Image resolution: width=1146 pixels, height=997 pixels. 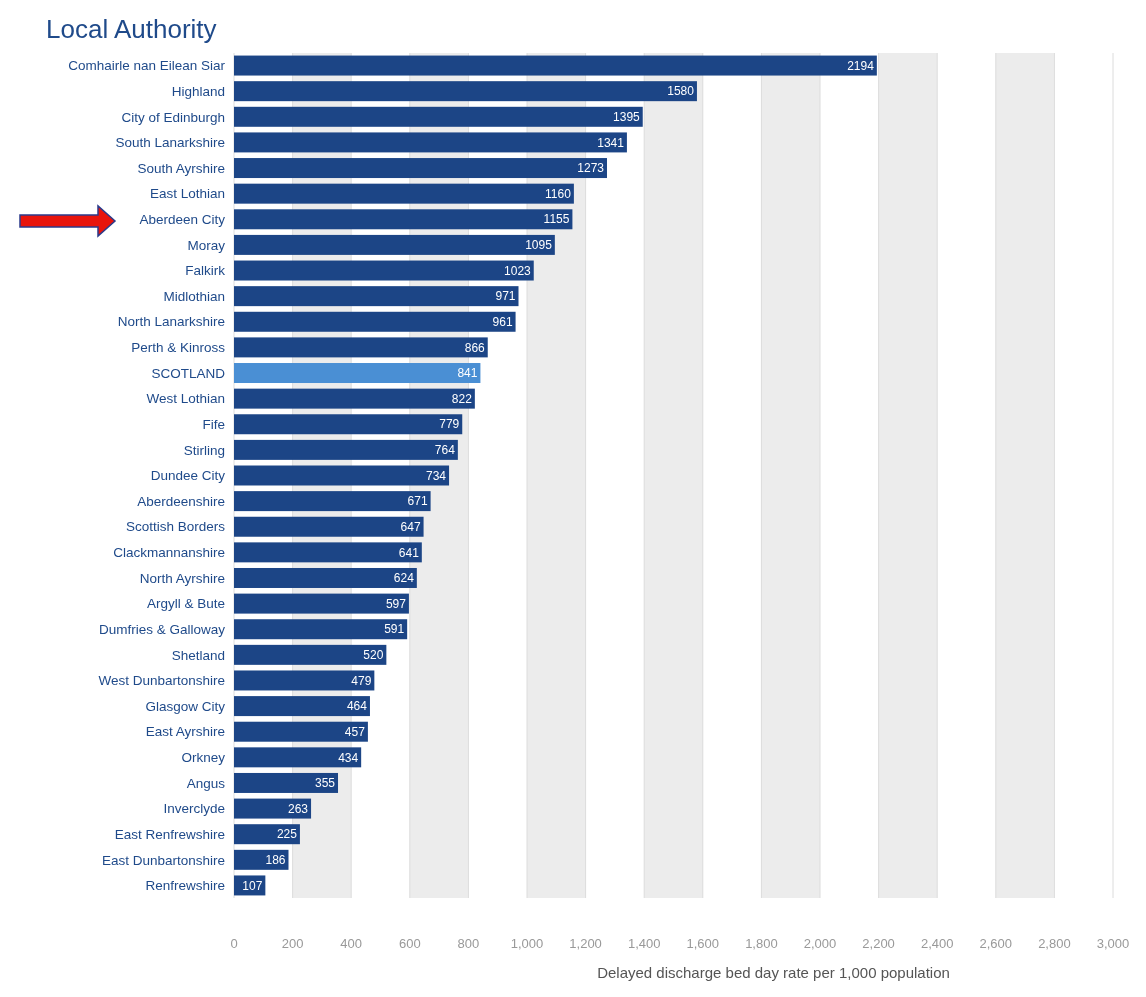 I want to click on x-tick-label: 2,600, so click(x=996, y=943).